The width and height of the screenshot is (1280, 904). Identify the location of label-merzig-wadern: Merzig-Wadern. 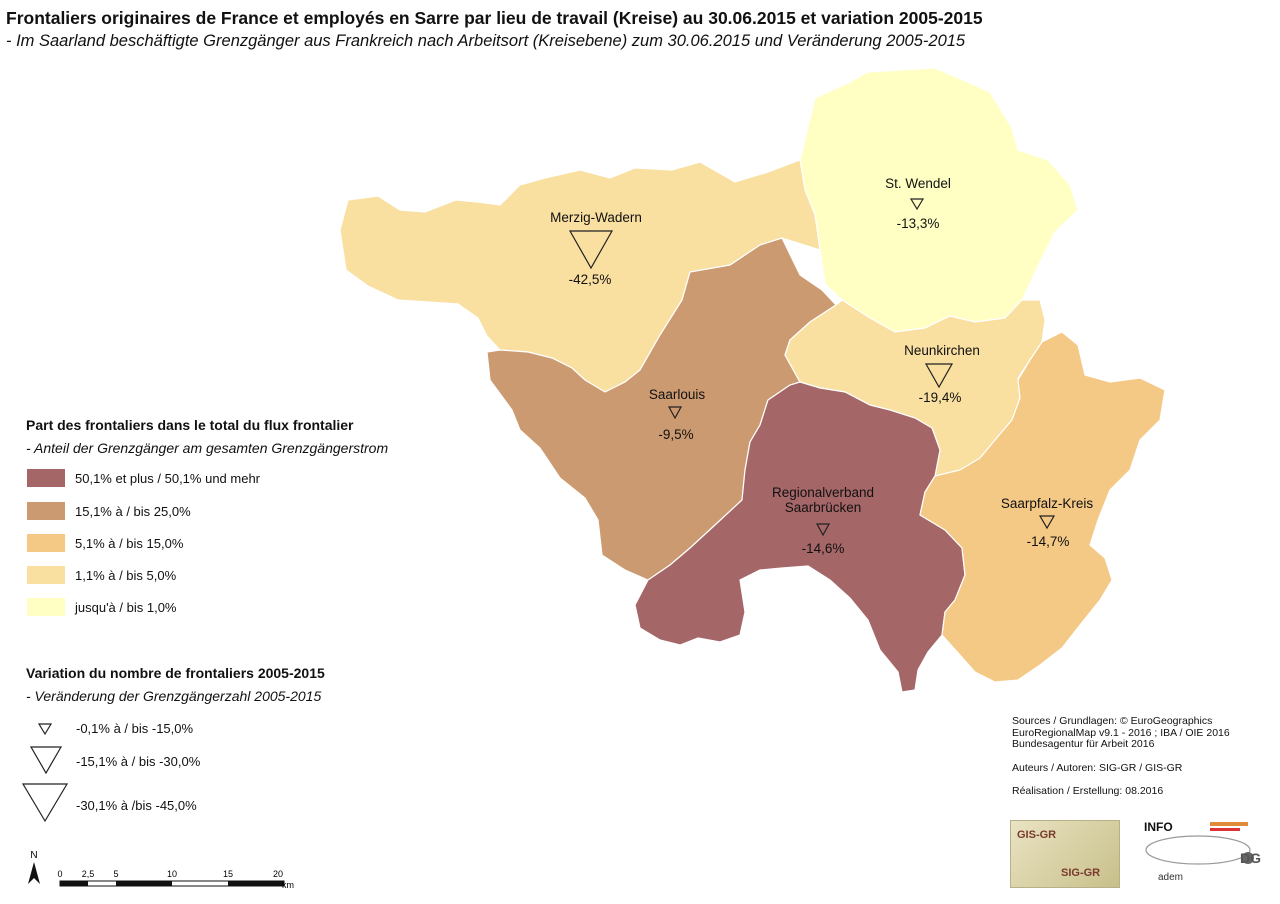
(596, 217).